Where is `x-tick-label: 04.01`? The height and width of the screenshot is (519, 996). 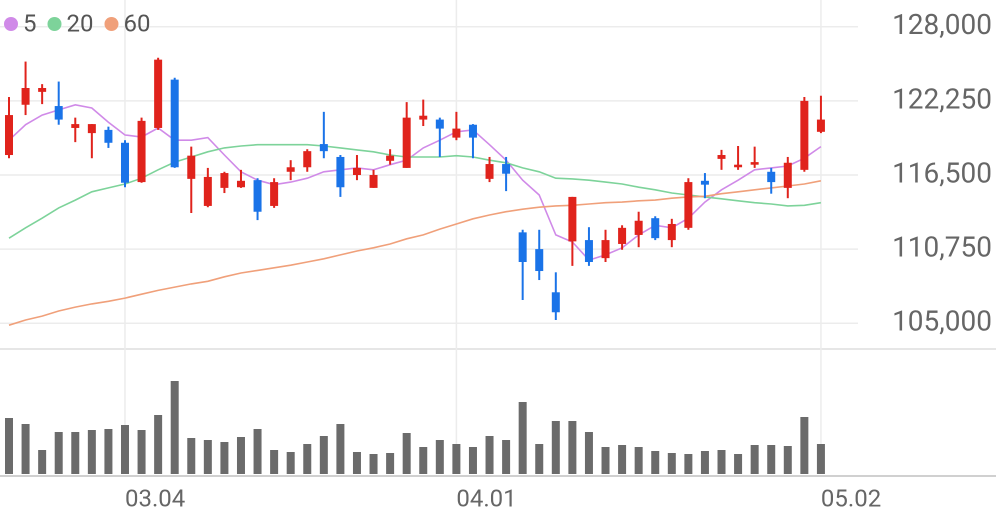
x-tick-label: 04.01 is located at coordinates (486, 498).